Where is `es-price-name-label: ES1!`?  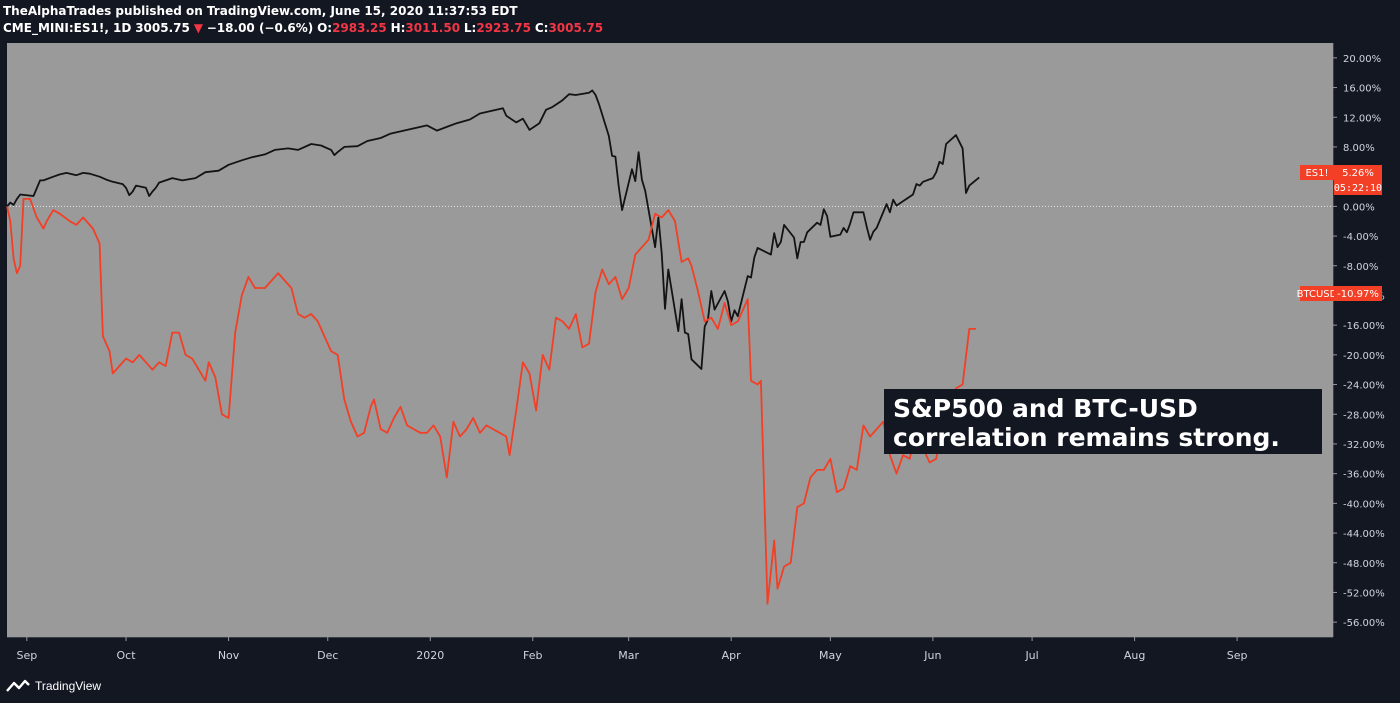 es-price-name-label: ES1! is located at coordinates (1316, 173).